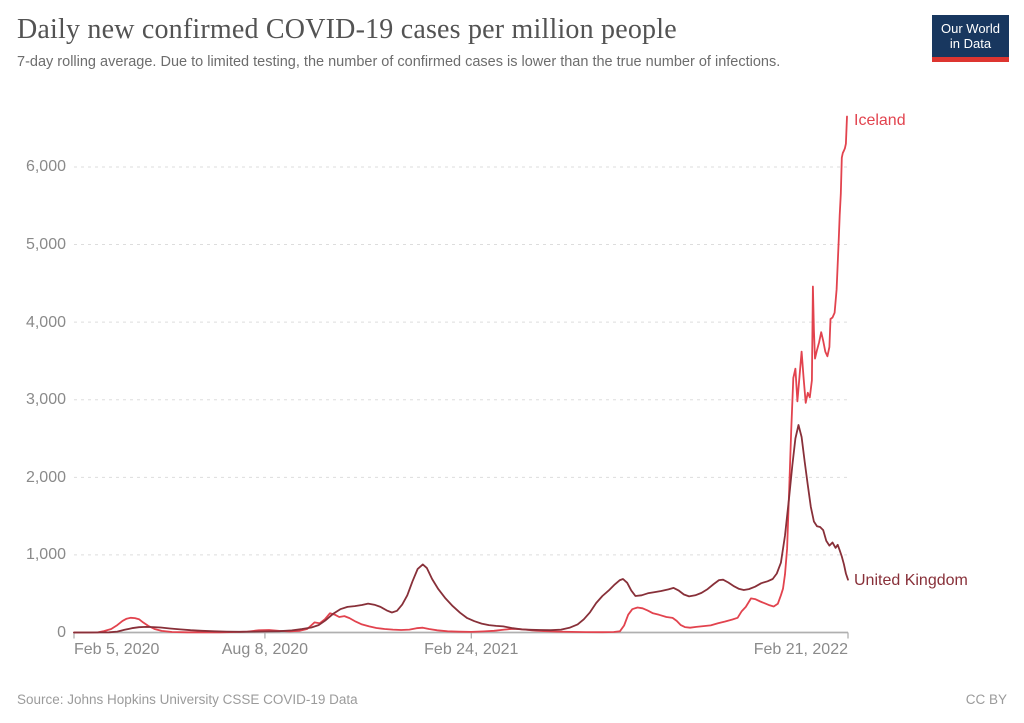 The image size is (1024, 723). What do you see at coordinates (45, 322) in the screenshot?
I see `y-axis-tick-label: 4,000` at bounding box center [45, 322].